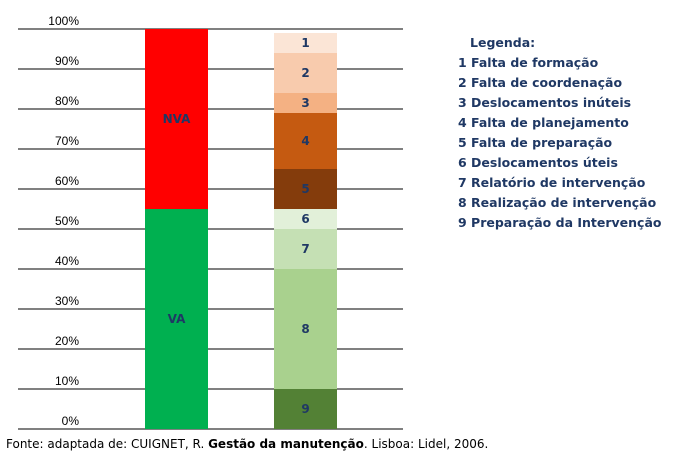  I want to click on y-tick-label: 30%, so click(67, 301).